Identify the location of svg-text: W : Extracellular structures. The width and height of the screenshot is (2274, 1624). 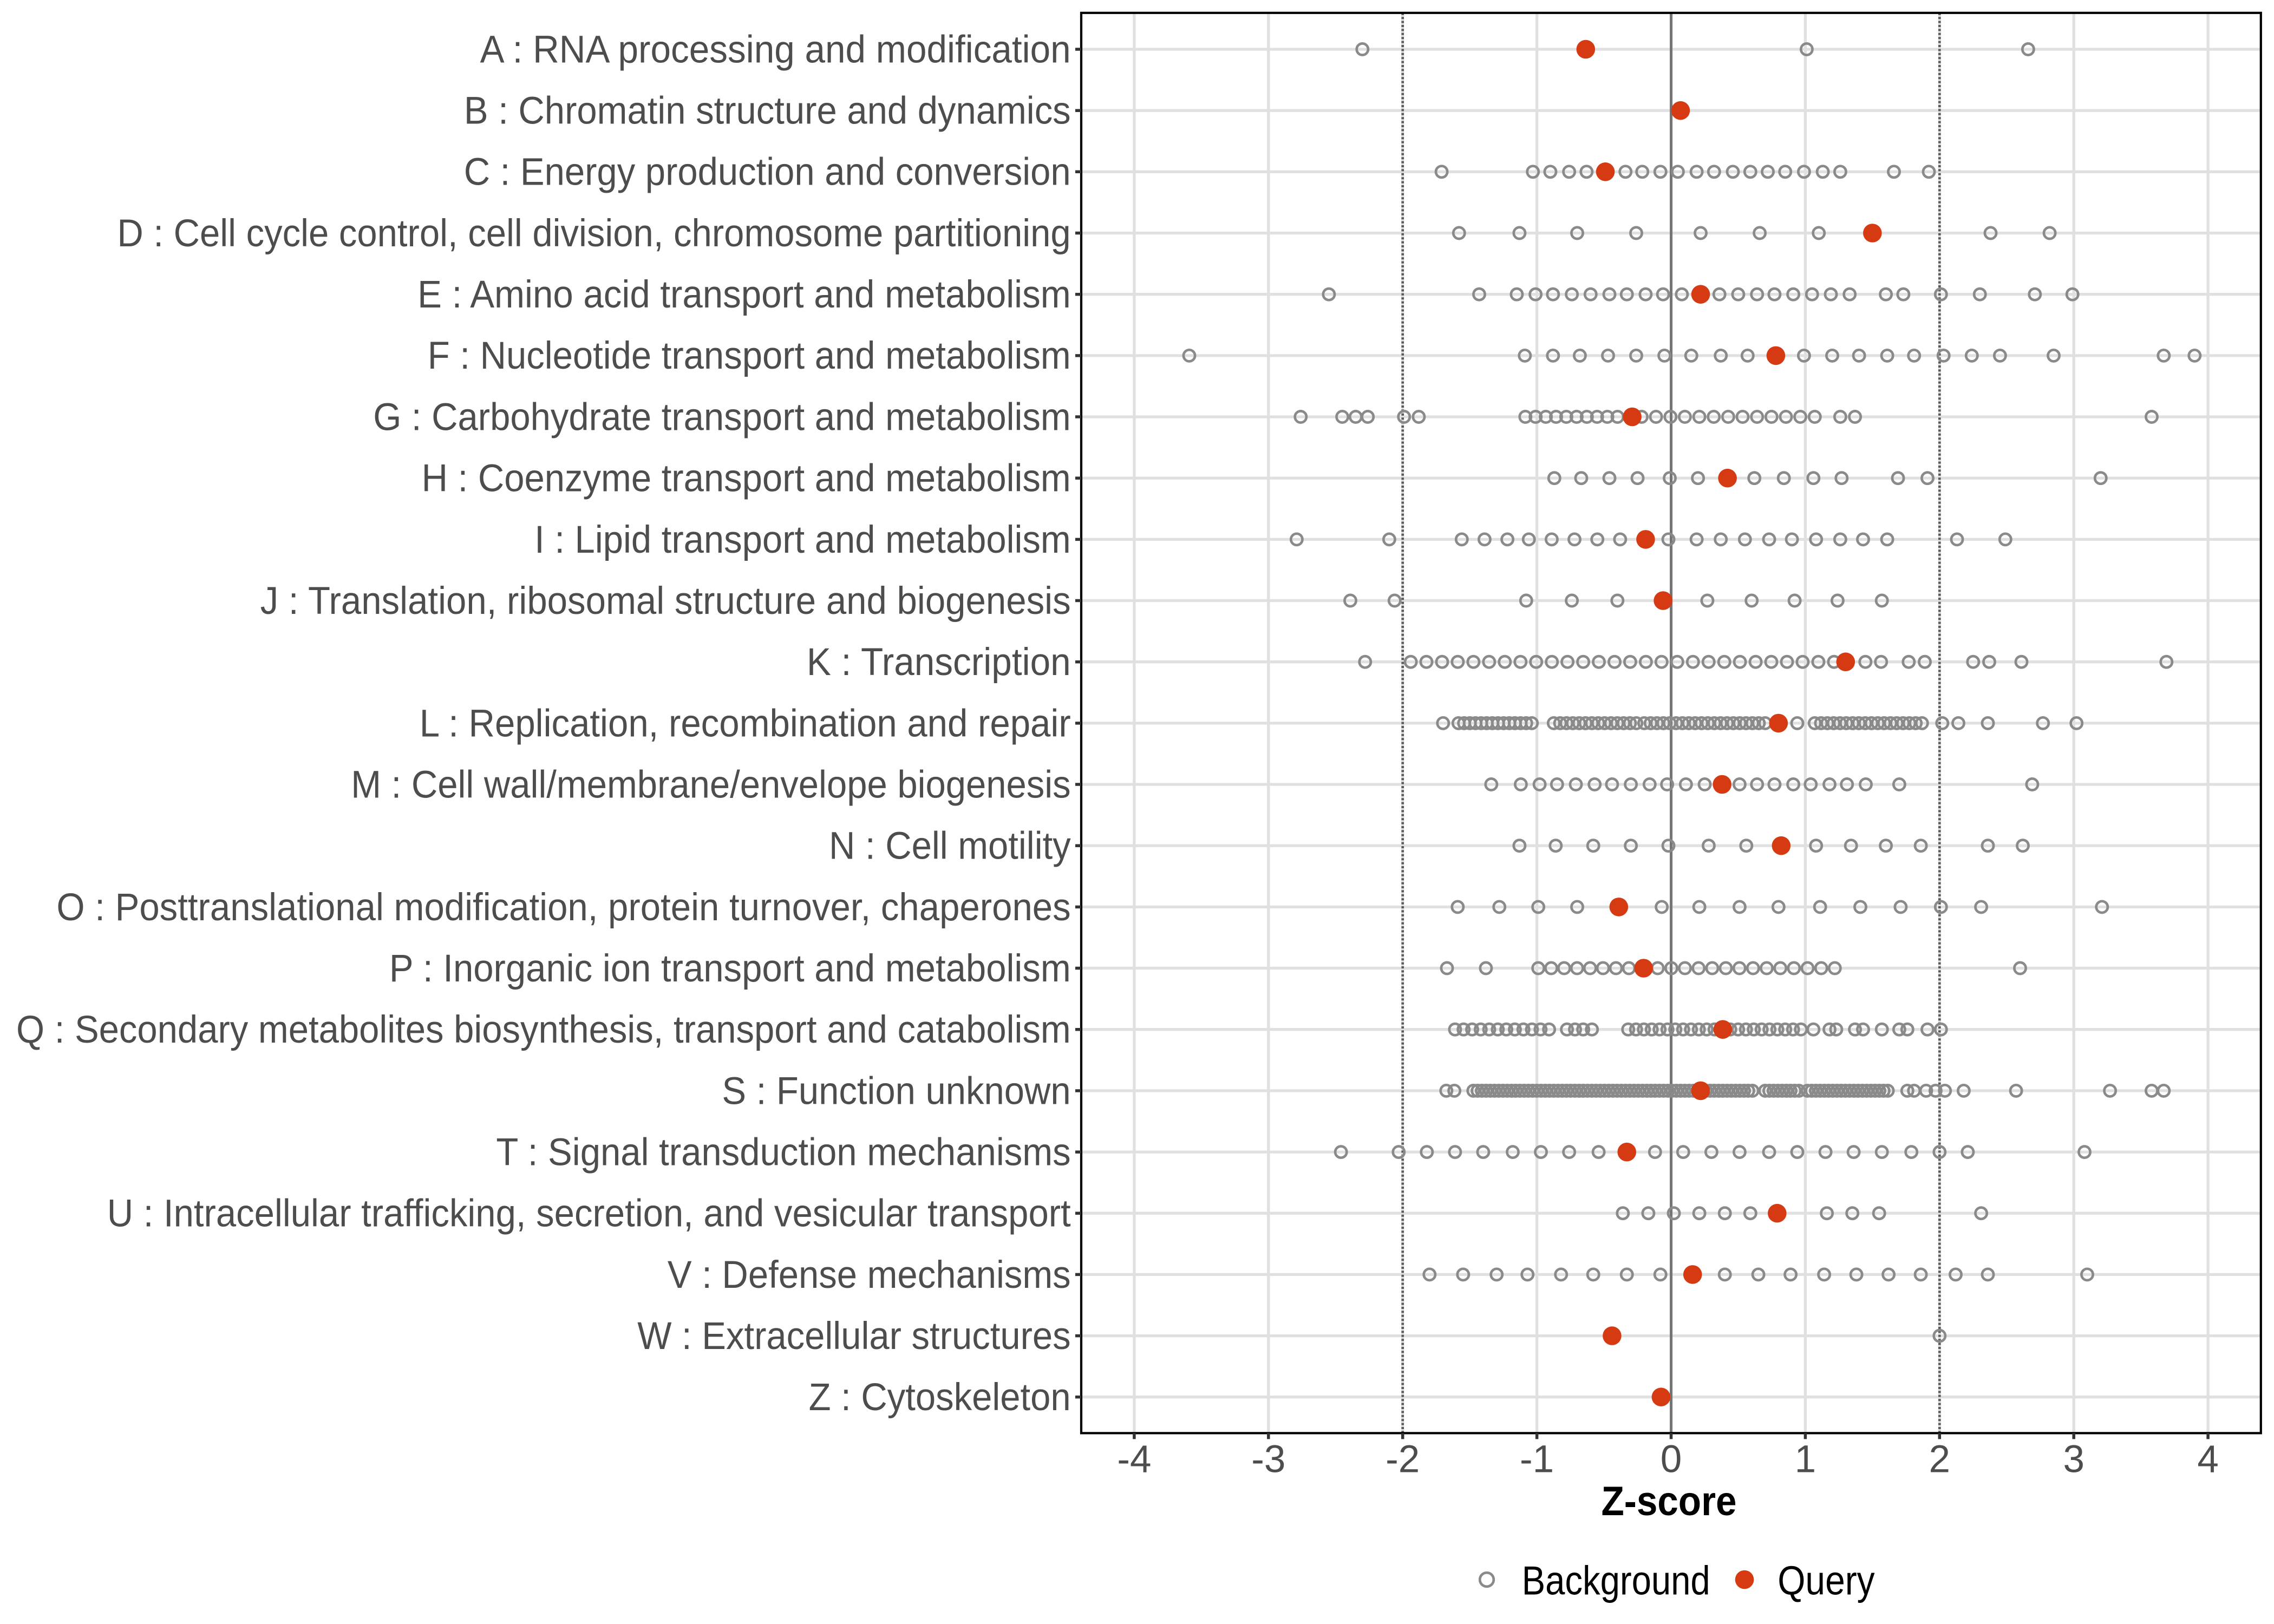
(854, 1337).